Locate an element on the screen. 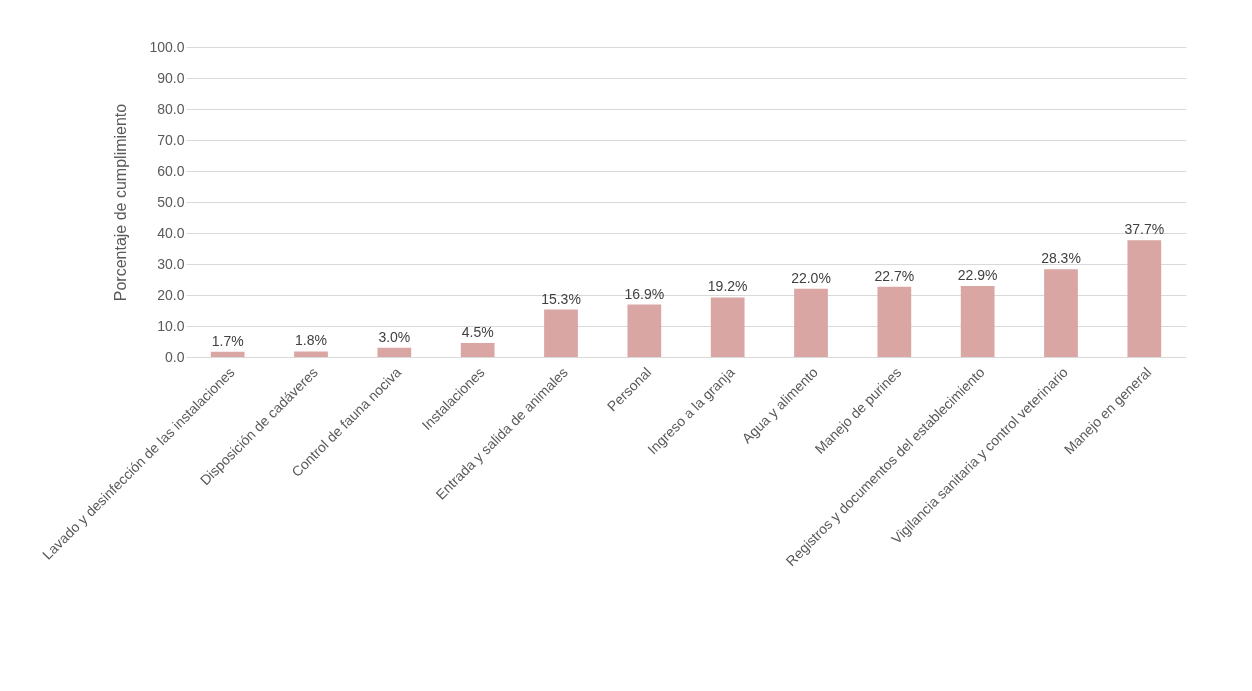  y-tick-label: 60.0 is located at coordinates (171, 170).